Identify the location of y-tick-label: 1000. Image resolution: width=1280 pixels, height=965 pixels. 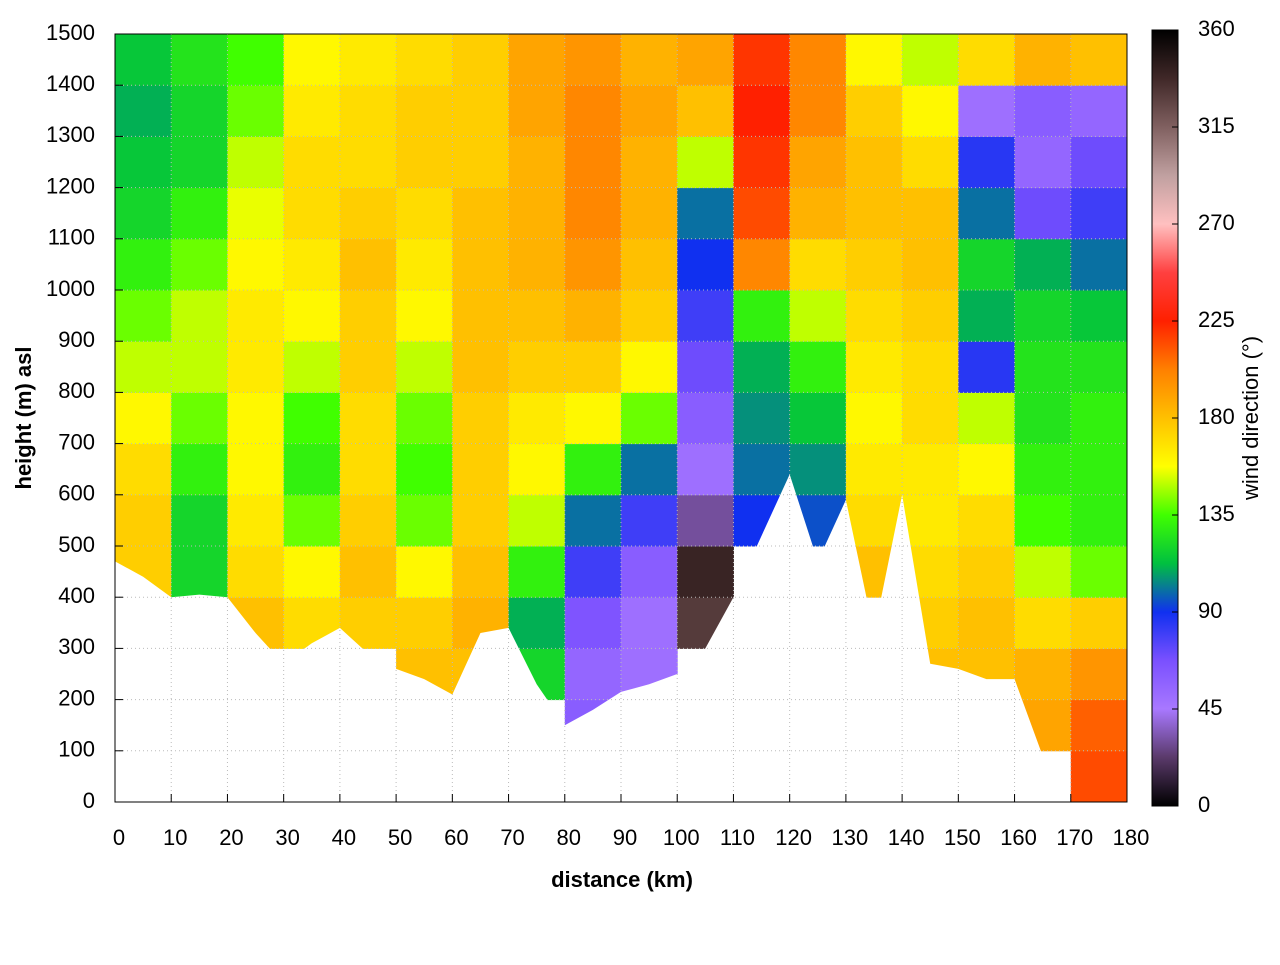
(70, 288).